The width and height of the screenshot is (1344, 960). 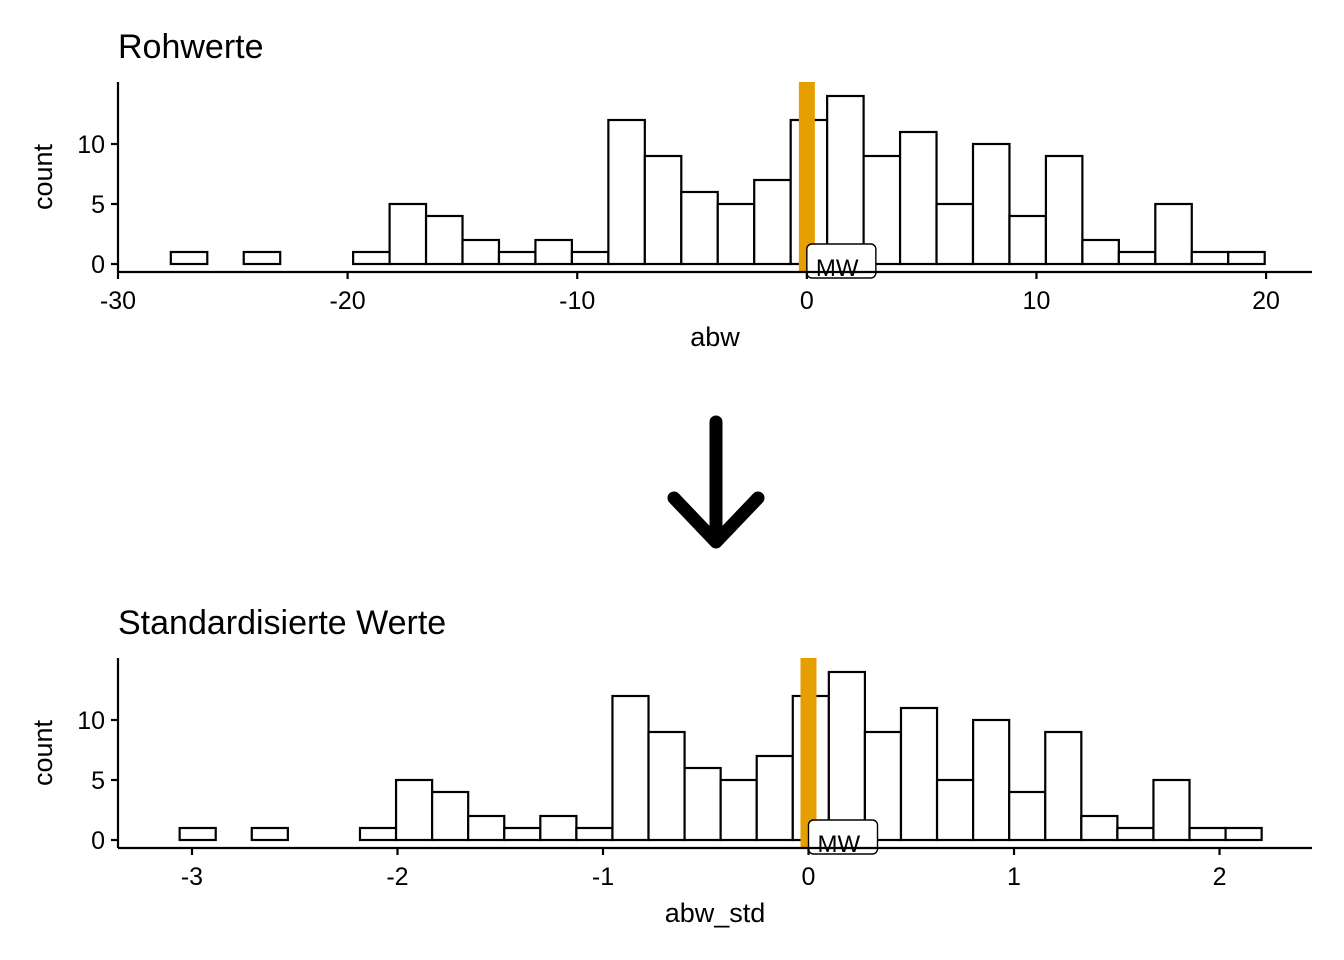 I want to click on x-tick-label: -10, so click(x=577, y=301).